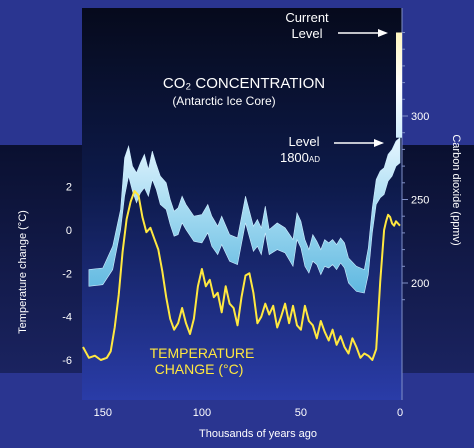 This screenshot has width=474, height=448. What do you see at coordinates (456, 189) in the screenshot?
I see `right-axis-title: Carbon dioxide (ppmv)` at bounding box center [456, 189].